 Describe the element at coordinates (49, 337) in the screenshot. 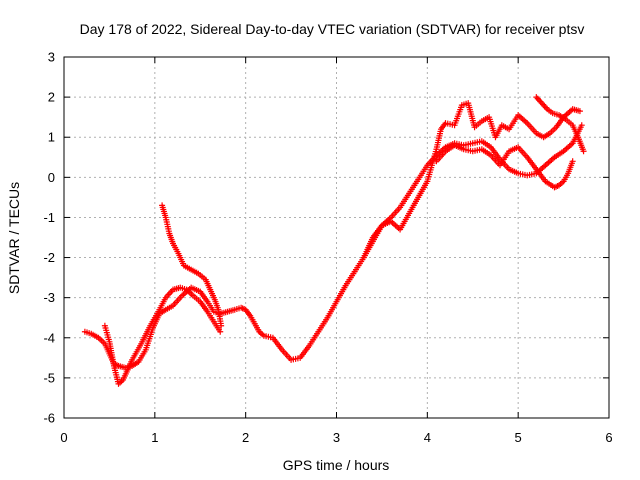

I see `y-tick-label: -4` at that location.